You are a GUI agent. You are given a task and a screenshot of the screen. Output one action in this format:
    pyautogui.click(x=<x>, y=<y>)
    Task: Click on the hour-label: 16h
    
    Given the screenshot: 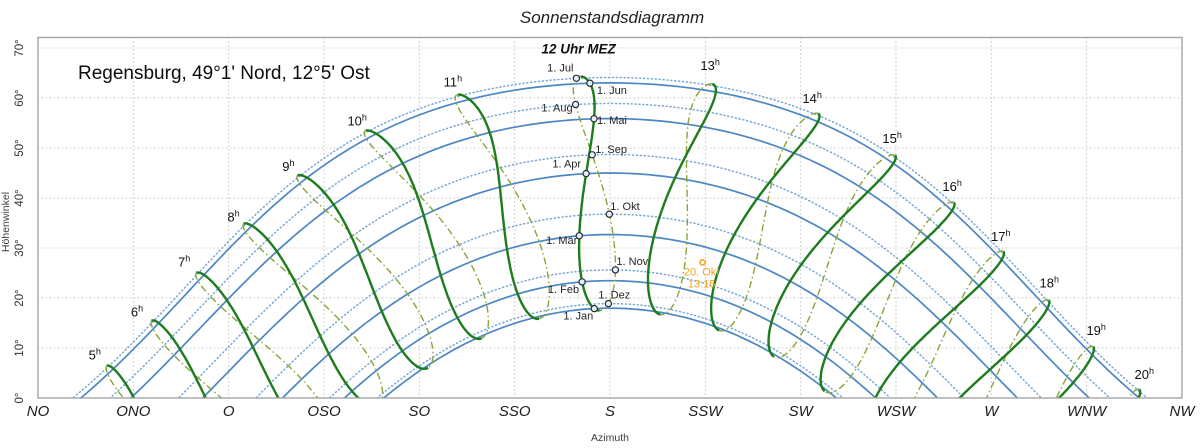 What is the action you would take?
    pyautogui.click(x=951, y=186)
    